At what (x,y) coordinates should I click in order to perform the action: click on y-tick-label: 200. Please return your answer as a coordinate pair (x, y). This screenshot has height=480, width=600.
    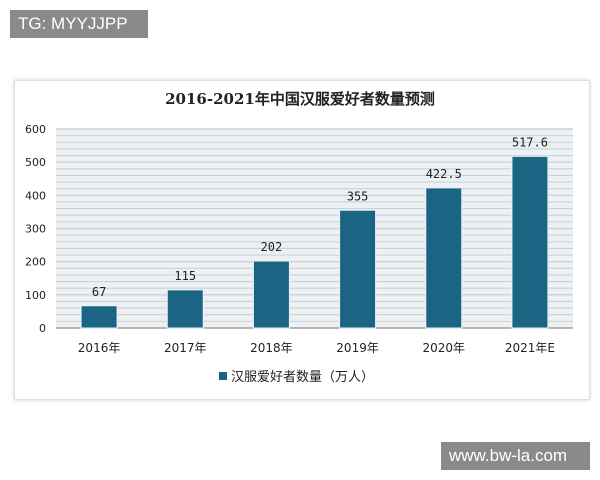
    Looking at the image, I should click on (35, 262).